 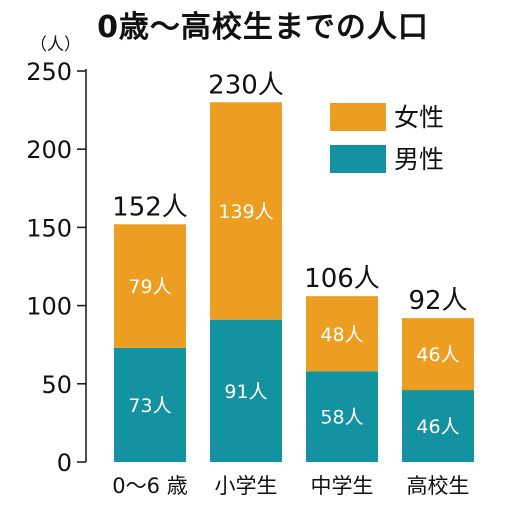 What do you see at coordinates (150, 207) in the screenshot?
I see `bar-total-label: 152人` at bounding box center [150, 207].